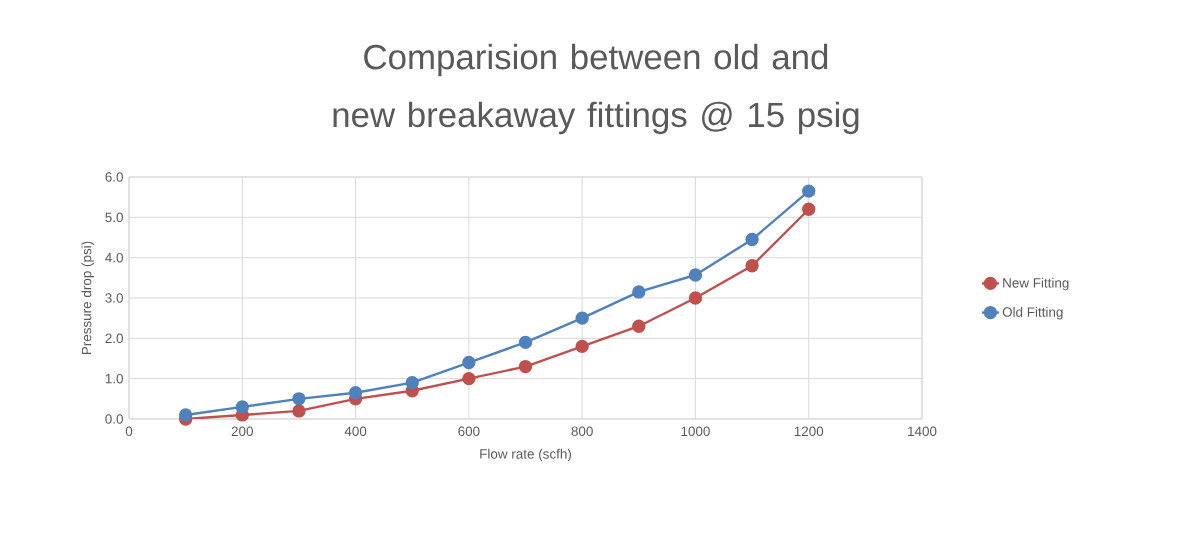 The image size is (1178, 533). Describe the element at coordinates (114, 338) in the screenshot. I see `y-tick-label: 2.0` at that location.